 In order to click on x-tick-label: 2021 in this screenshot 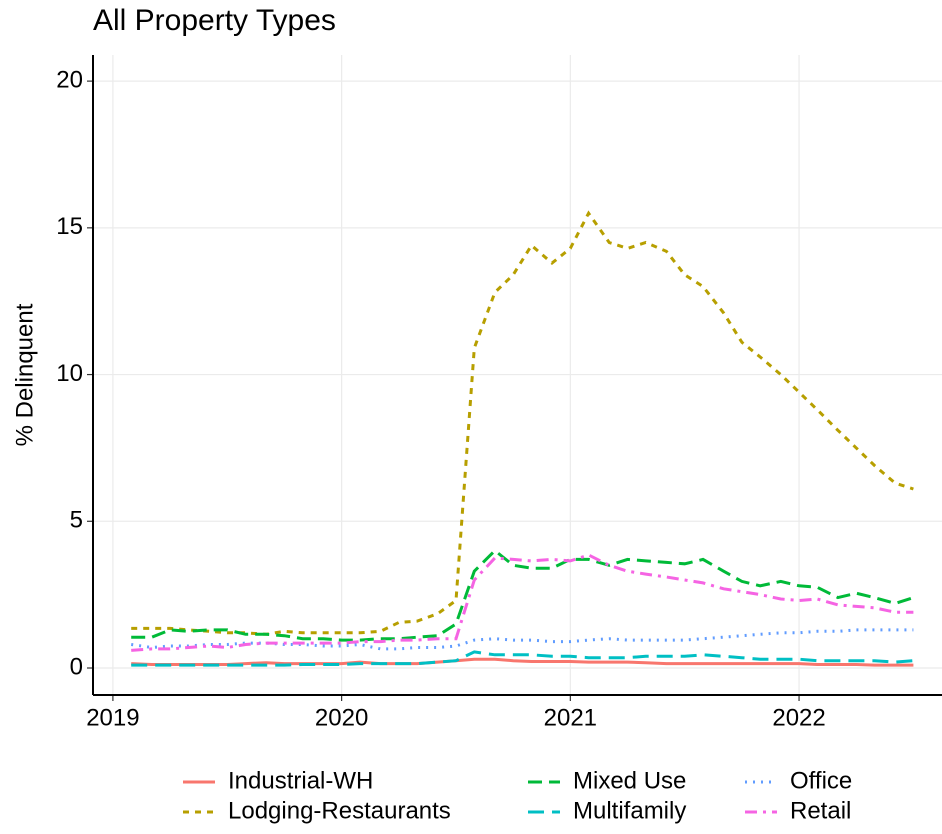, I will do `click(570, 717)`.